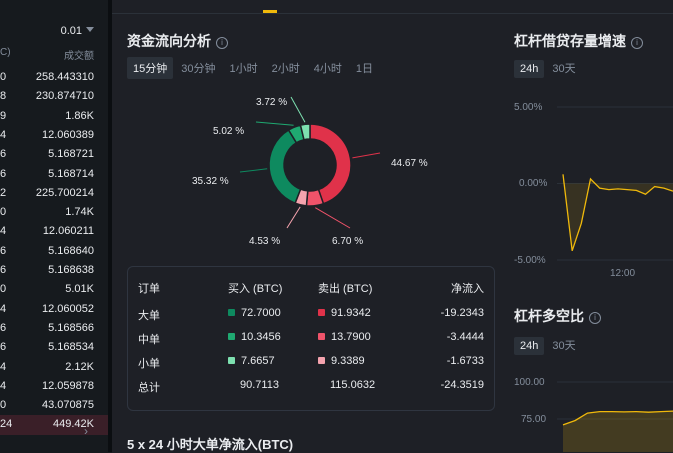 The image size is (673, 453). Describe the element at coordinates (90, 29) in the screenshot. I see `chevron-down-icon` at that location.